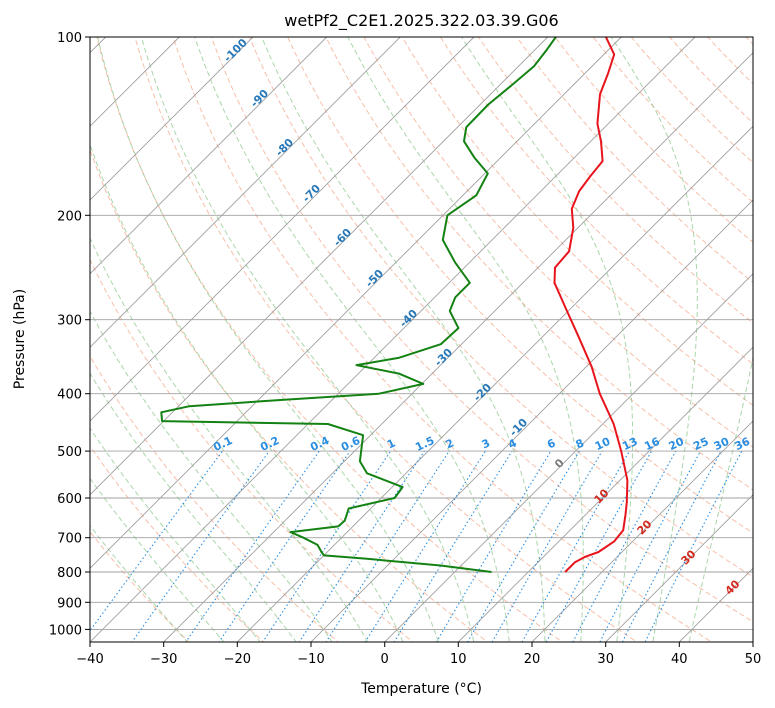 This screenshot has width=775, height=708. I want to click on temperature-profile-line, so click(591, 305).